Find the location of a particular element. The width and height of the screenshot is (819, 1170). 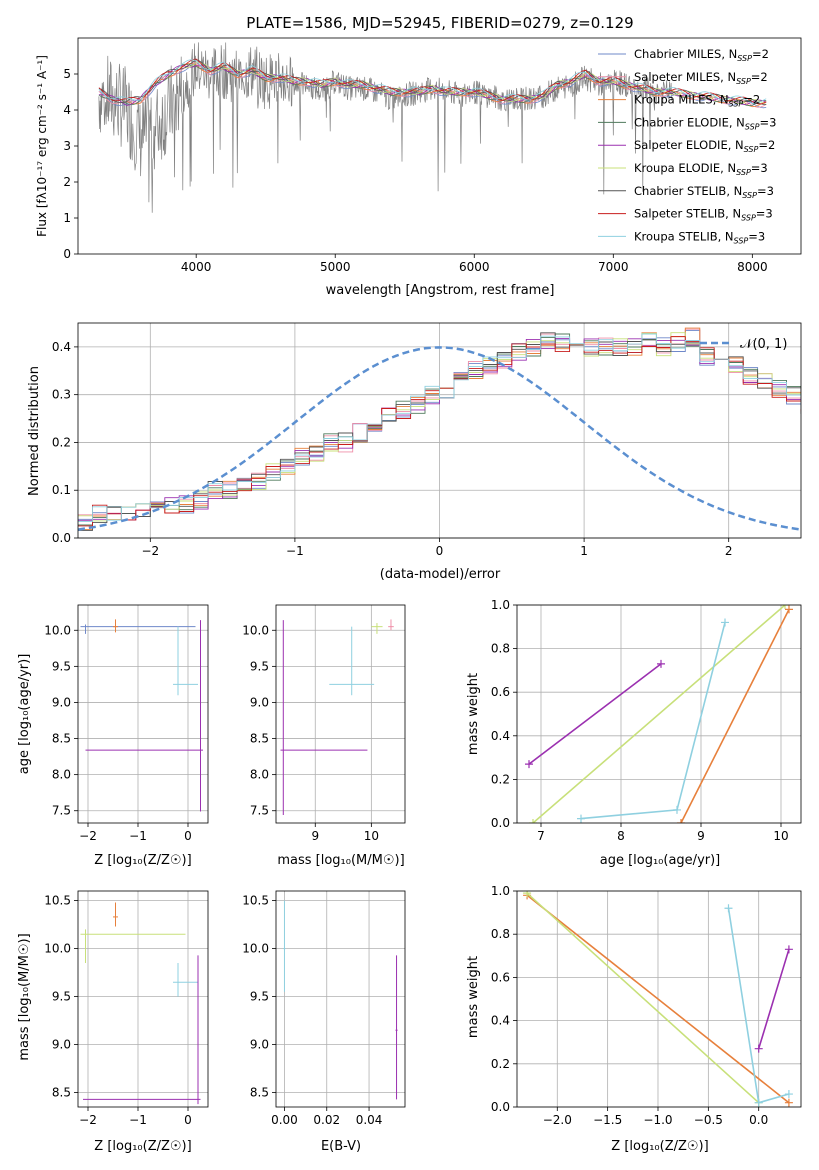

weight-age-plot-area: 7 8 9 10 0.0 0.2 0.4 0.6 0.8 1.0 is located at coordinates (646, 720).